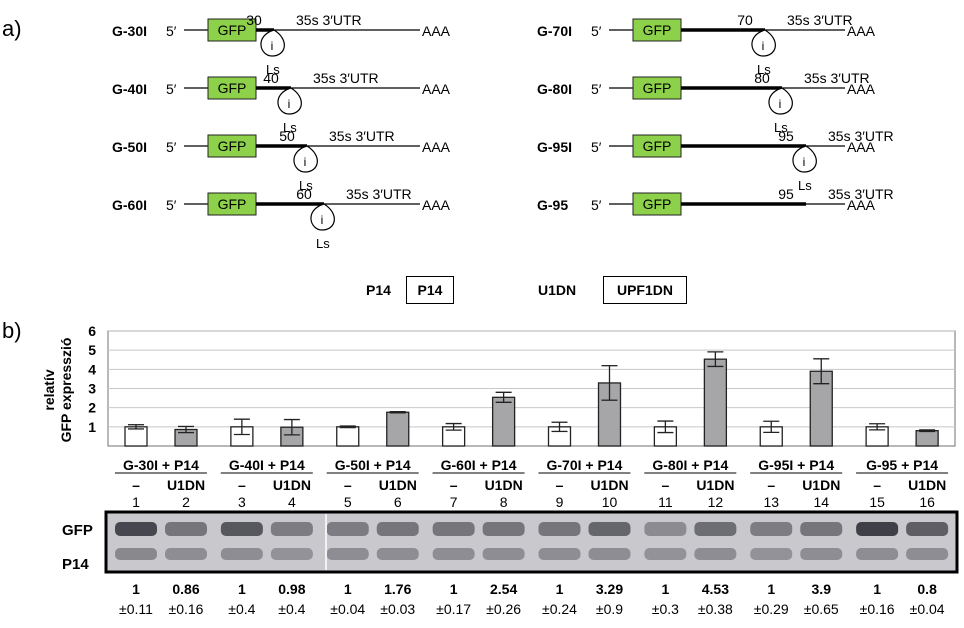  I want to click on lane-number: 16, so click(927, 502).